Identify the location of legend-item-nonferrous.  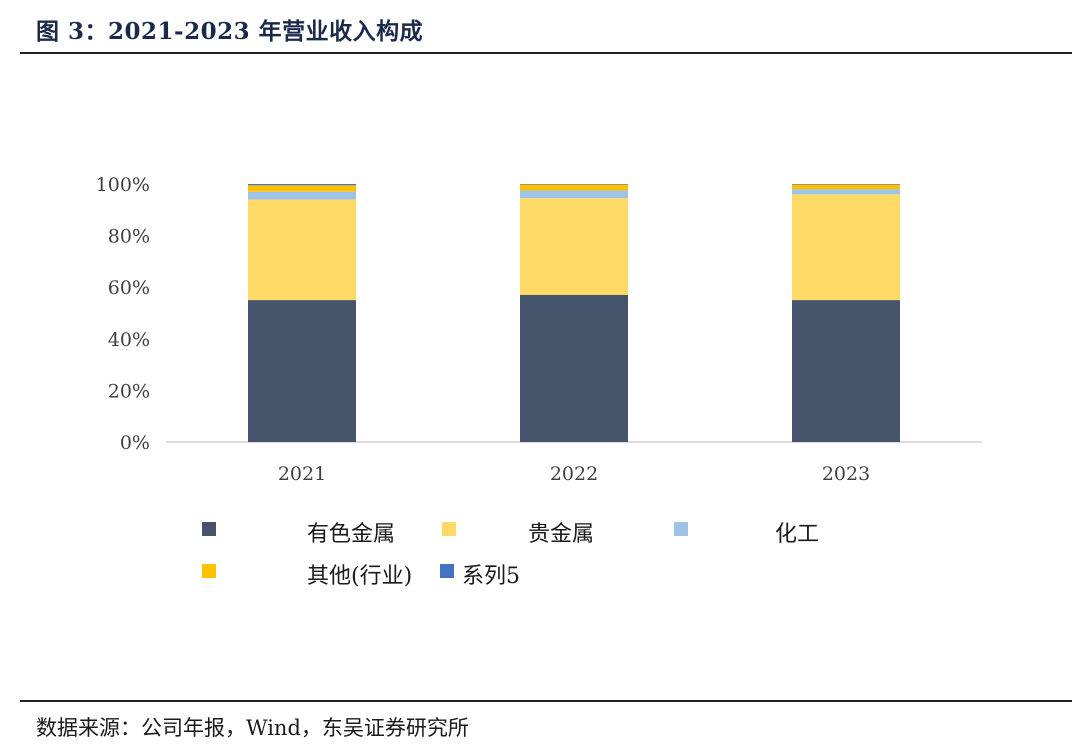
(209, 529).